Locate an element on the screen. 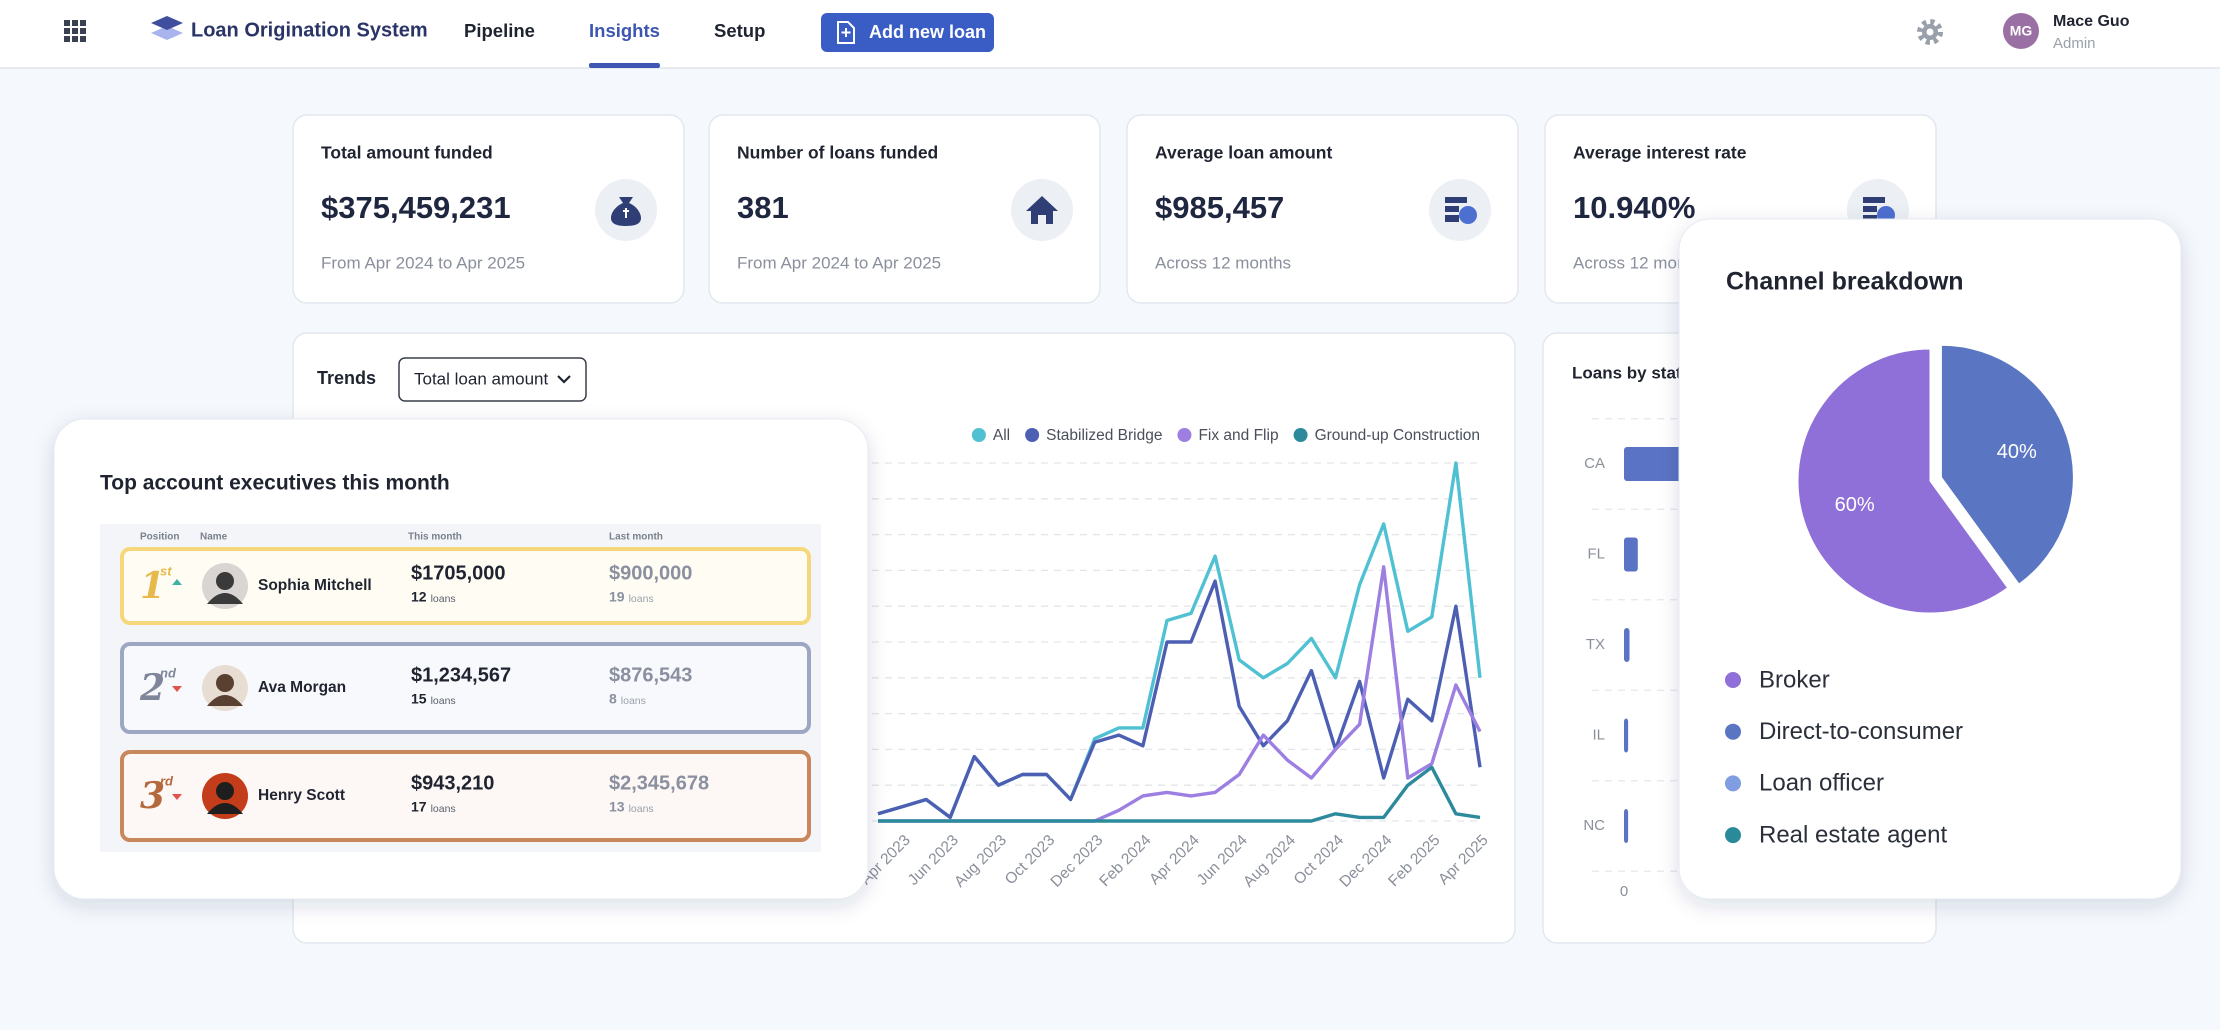 The image size is (2220, 1030). trend-arrow is located at coordinates (177, 582).